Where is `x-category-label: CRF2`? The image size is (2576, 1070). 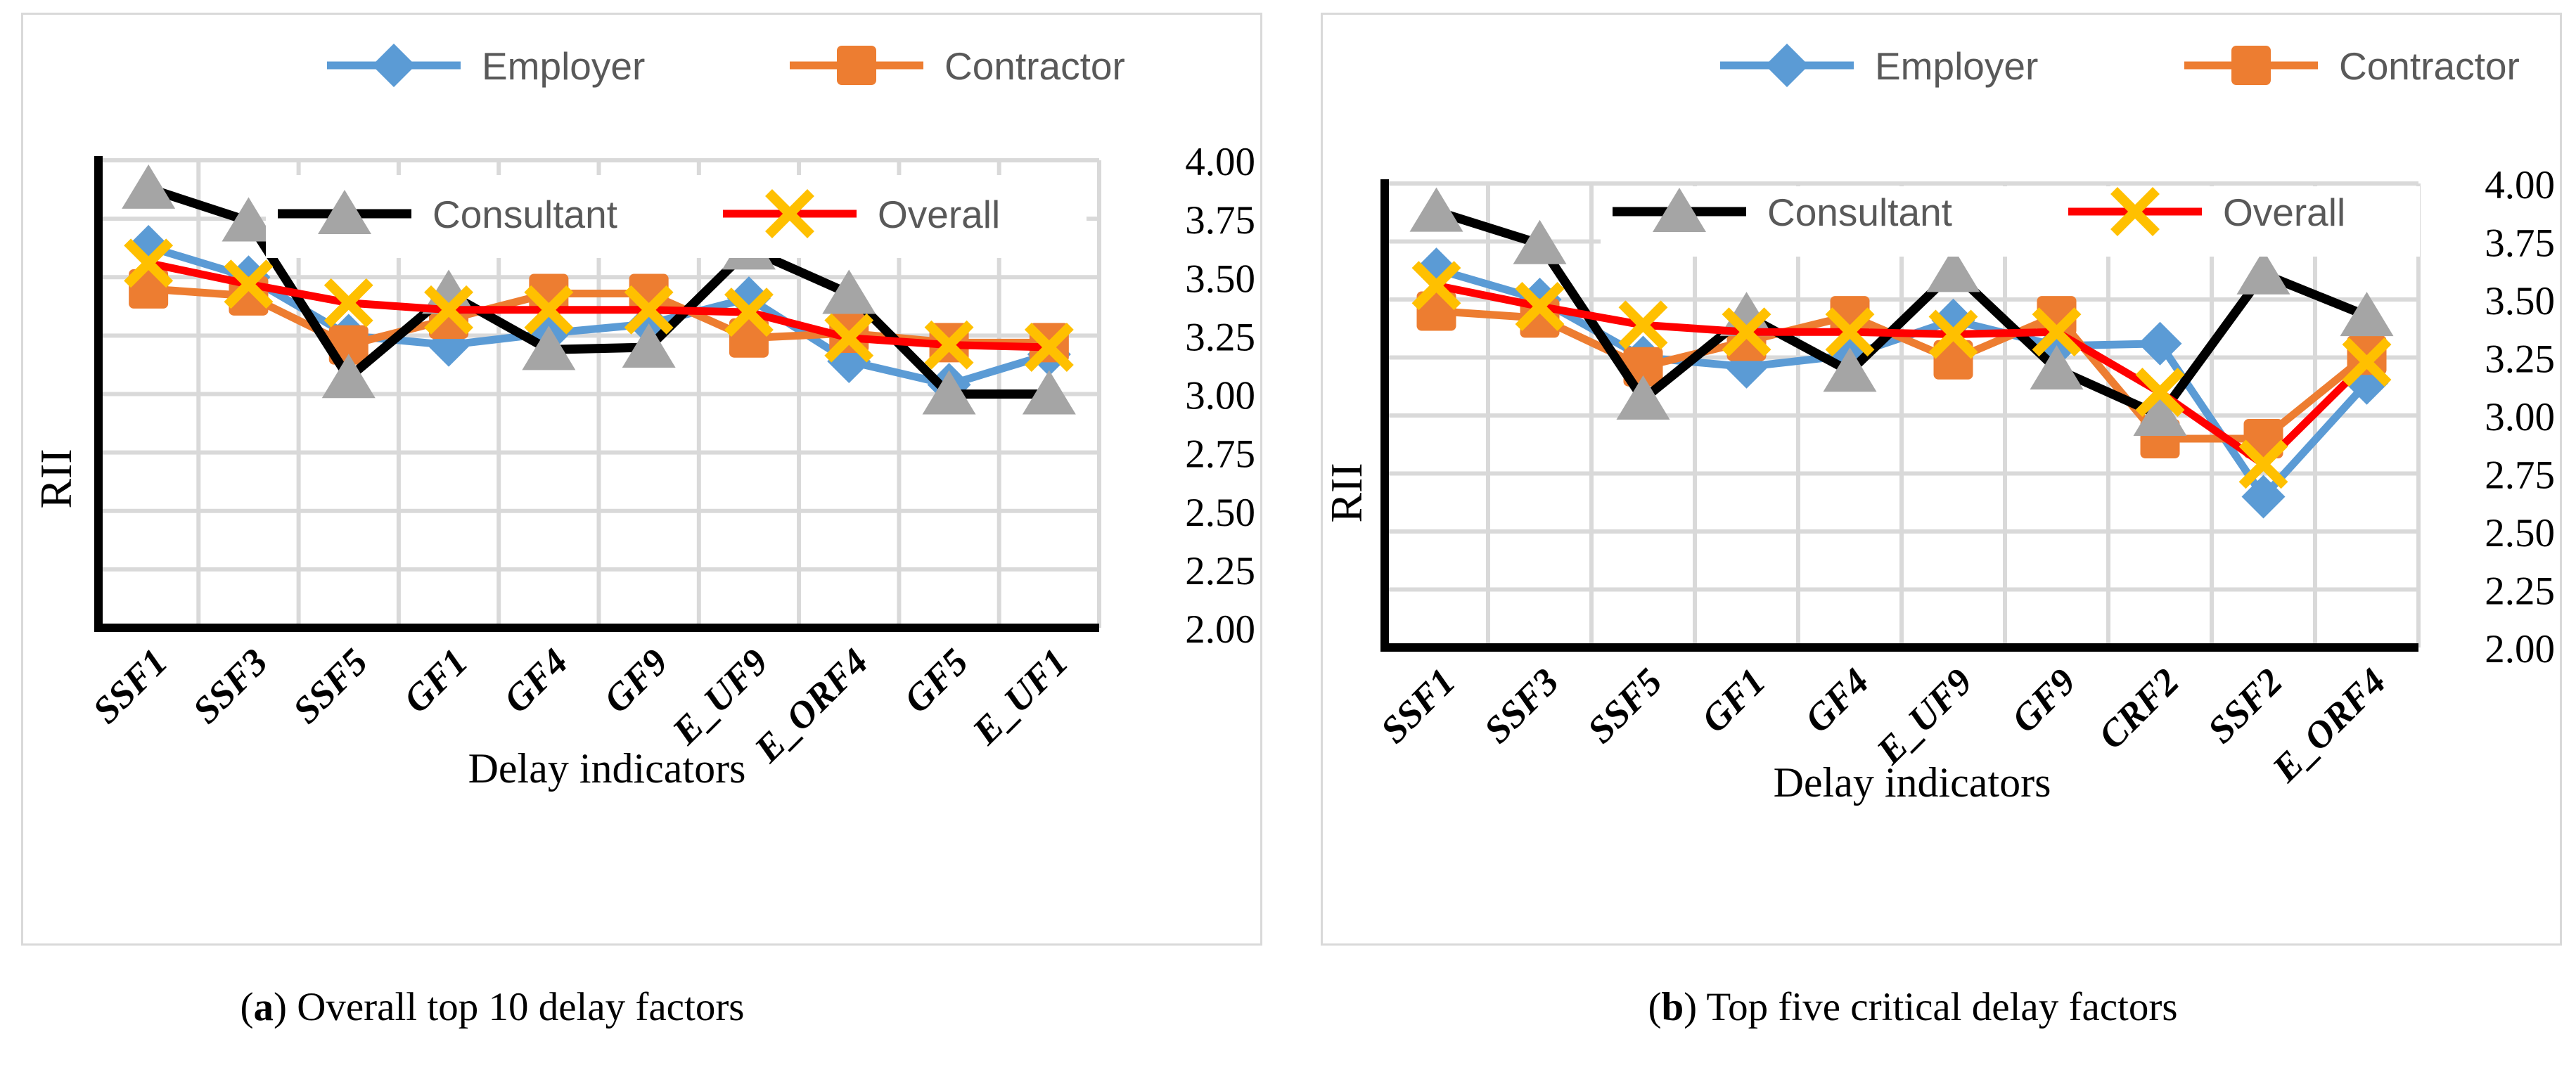 x-category-label: CRF2 is located at coordinates (2138, 708).